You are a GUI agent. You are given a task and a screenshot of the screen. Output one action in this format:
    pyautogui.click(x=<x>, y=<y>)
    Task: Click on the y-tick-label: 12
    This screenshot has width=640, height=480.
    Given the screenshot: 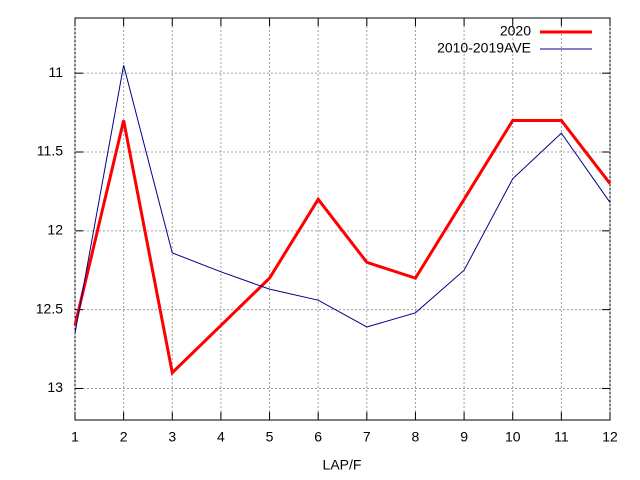 What is the action you would take?
    pyautogui.click(x=55, y=230)
    